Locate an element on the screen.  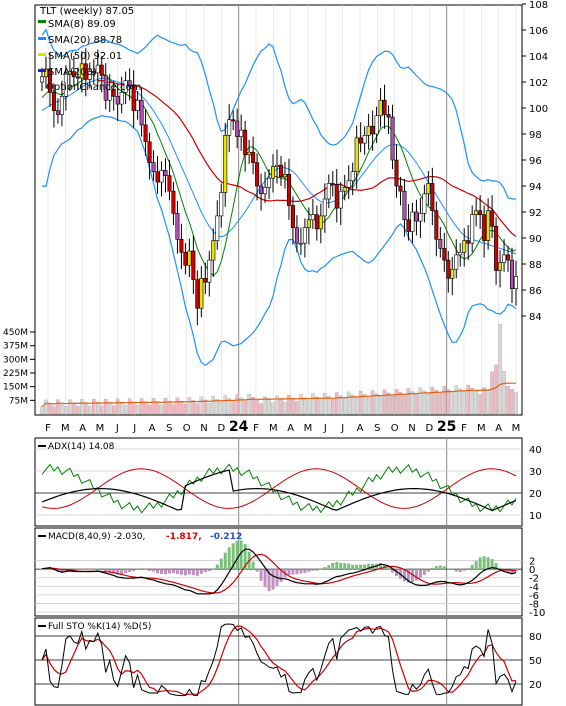
price-tick-label: 102 is located at coordinates (538, 83).